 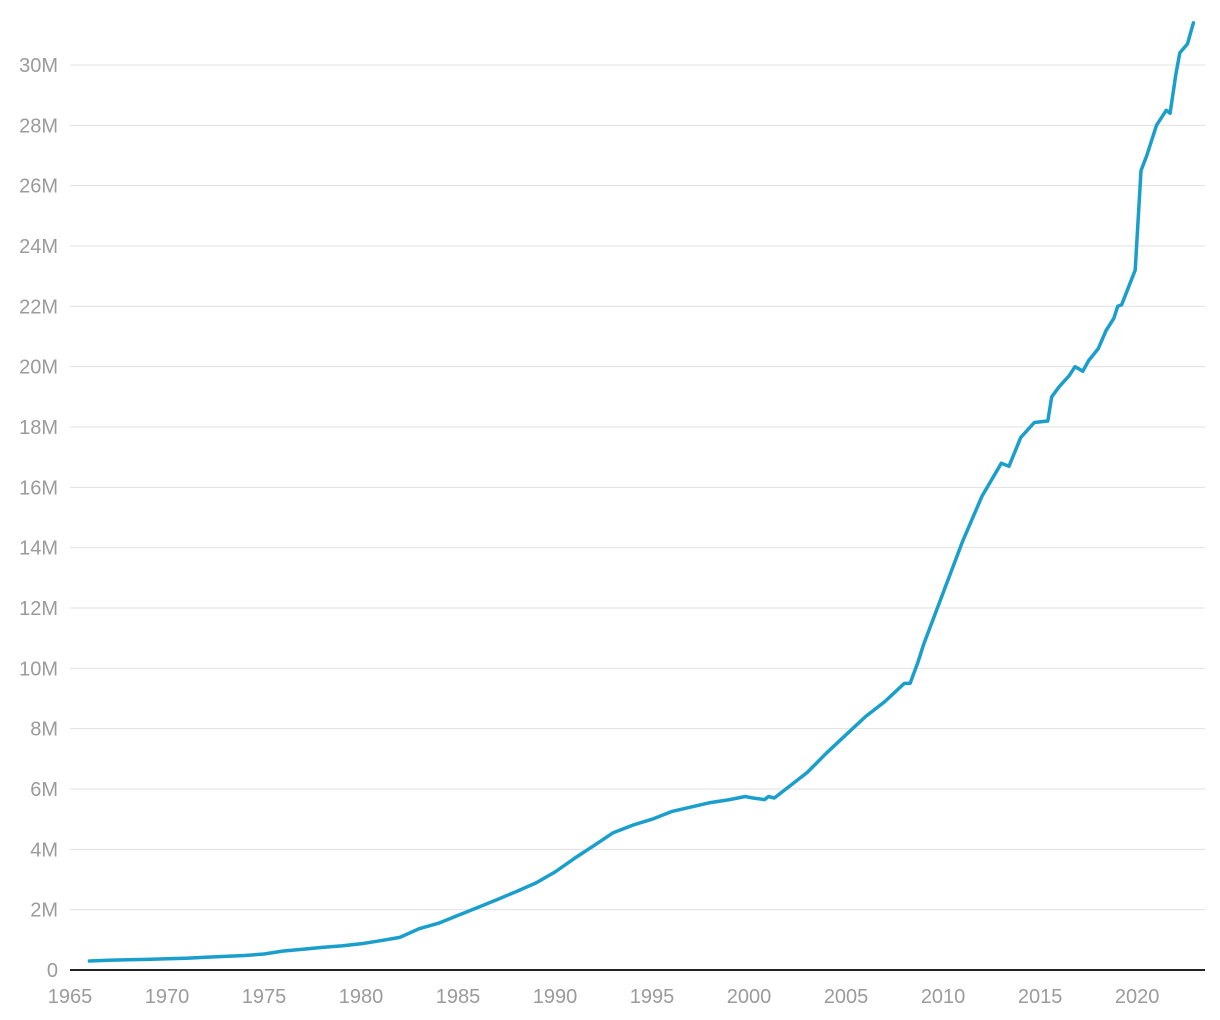 I want to click on x-tick-label: 1985, so click(x=458, y=997).